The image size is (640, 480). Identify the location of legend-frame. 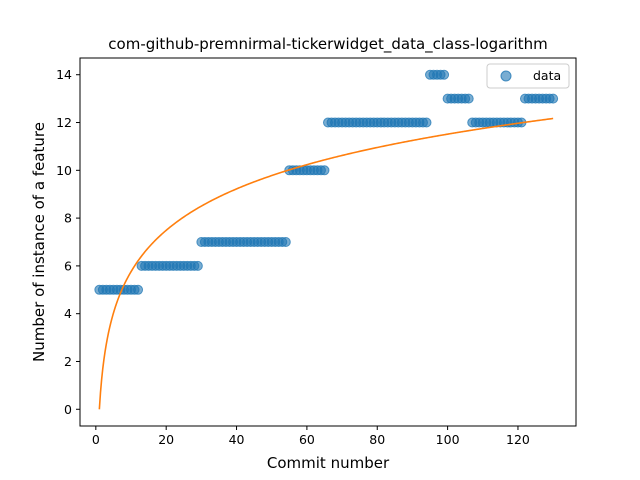
(528, 76).